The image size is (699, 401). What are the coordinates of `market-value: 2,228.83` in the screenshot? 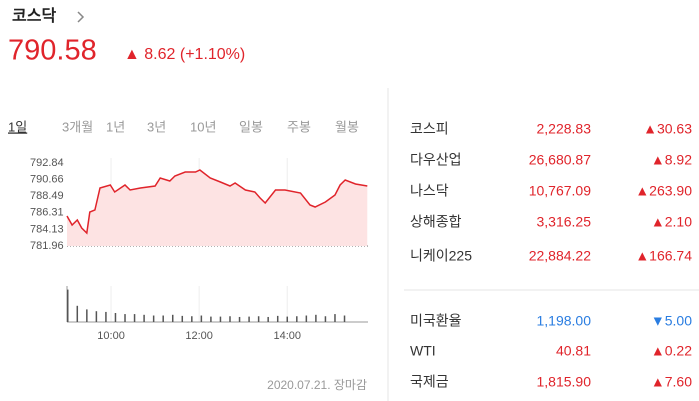 It's located at (564, 129).